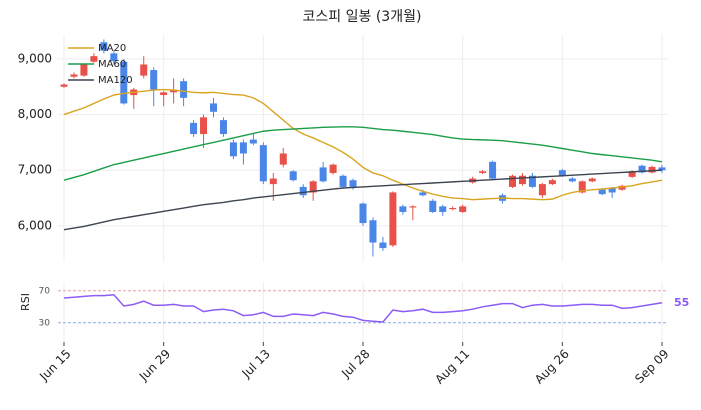 Image resolution: width=701 pixels, height=410 pixels. Describe the element at coordinates (154, 365) in the screenshot. I see `x-tick-label: Jun 29` at that location.